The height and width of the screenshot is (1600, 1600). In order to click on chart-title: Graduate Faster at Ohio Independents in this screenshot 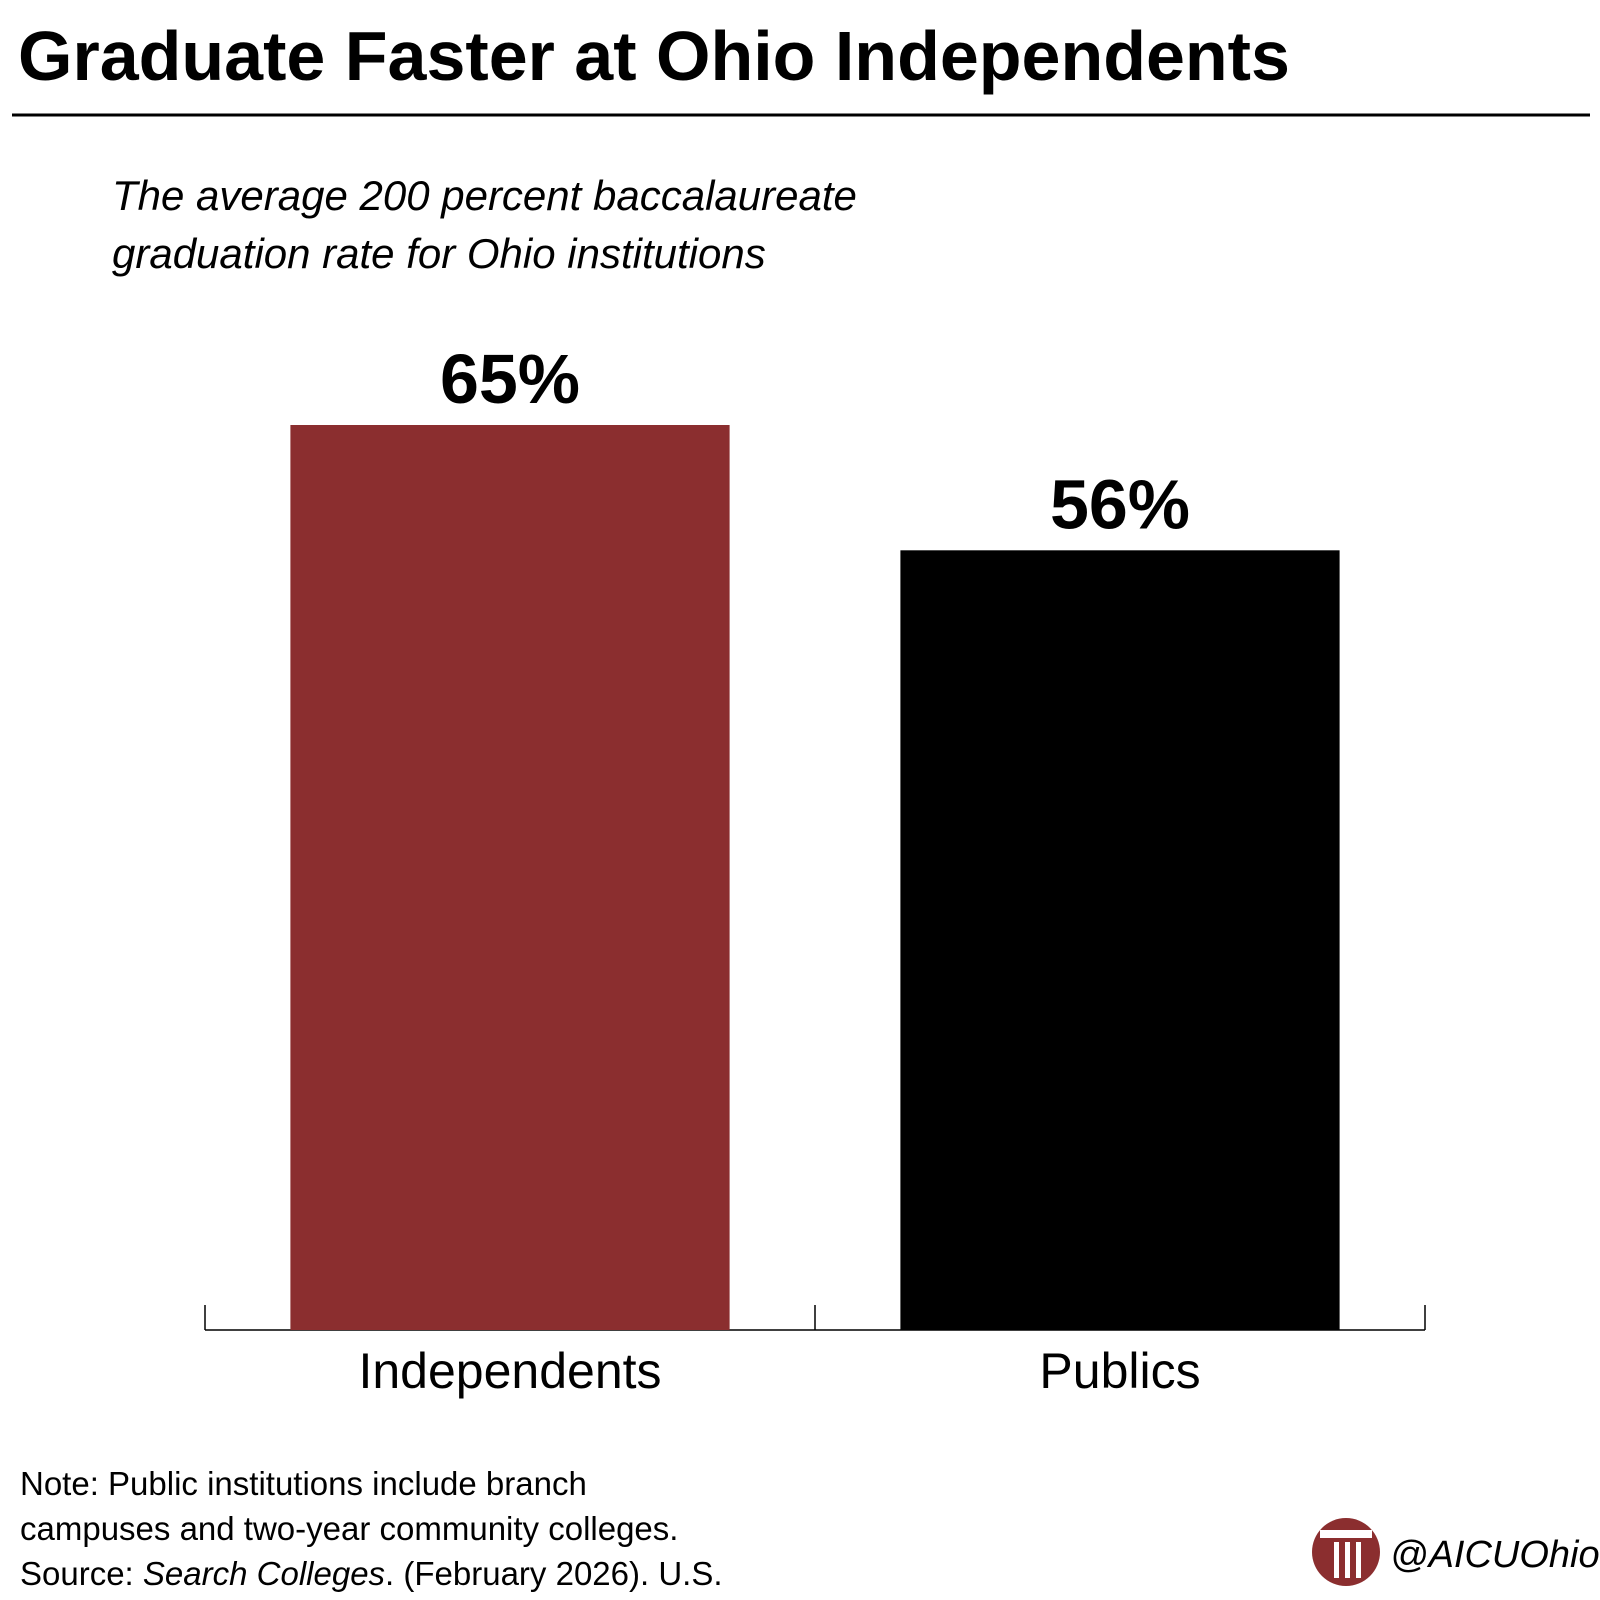, I will do `click(654, 56)`.